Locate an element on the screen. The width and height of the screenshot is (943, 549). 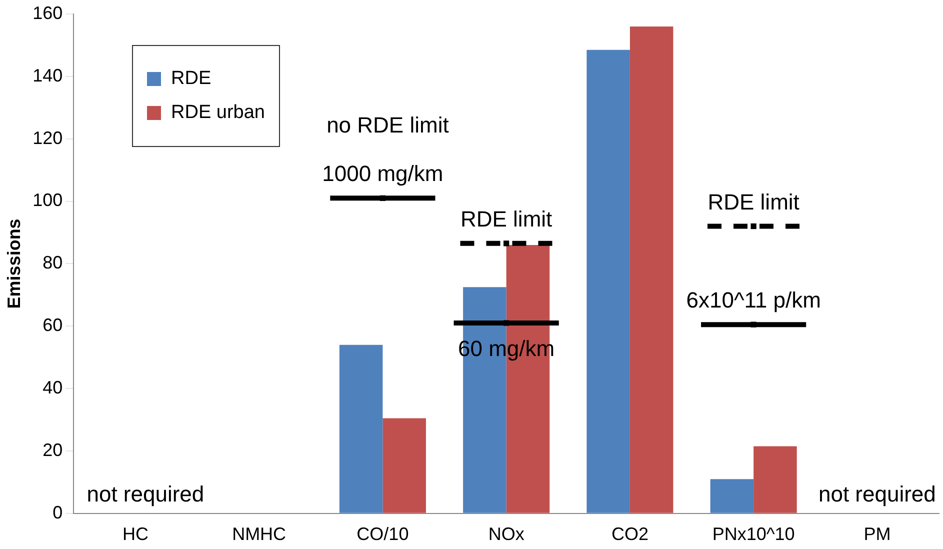
y-tick-label: 40 is located at coordinates (52, 388).